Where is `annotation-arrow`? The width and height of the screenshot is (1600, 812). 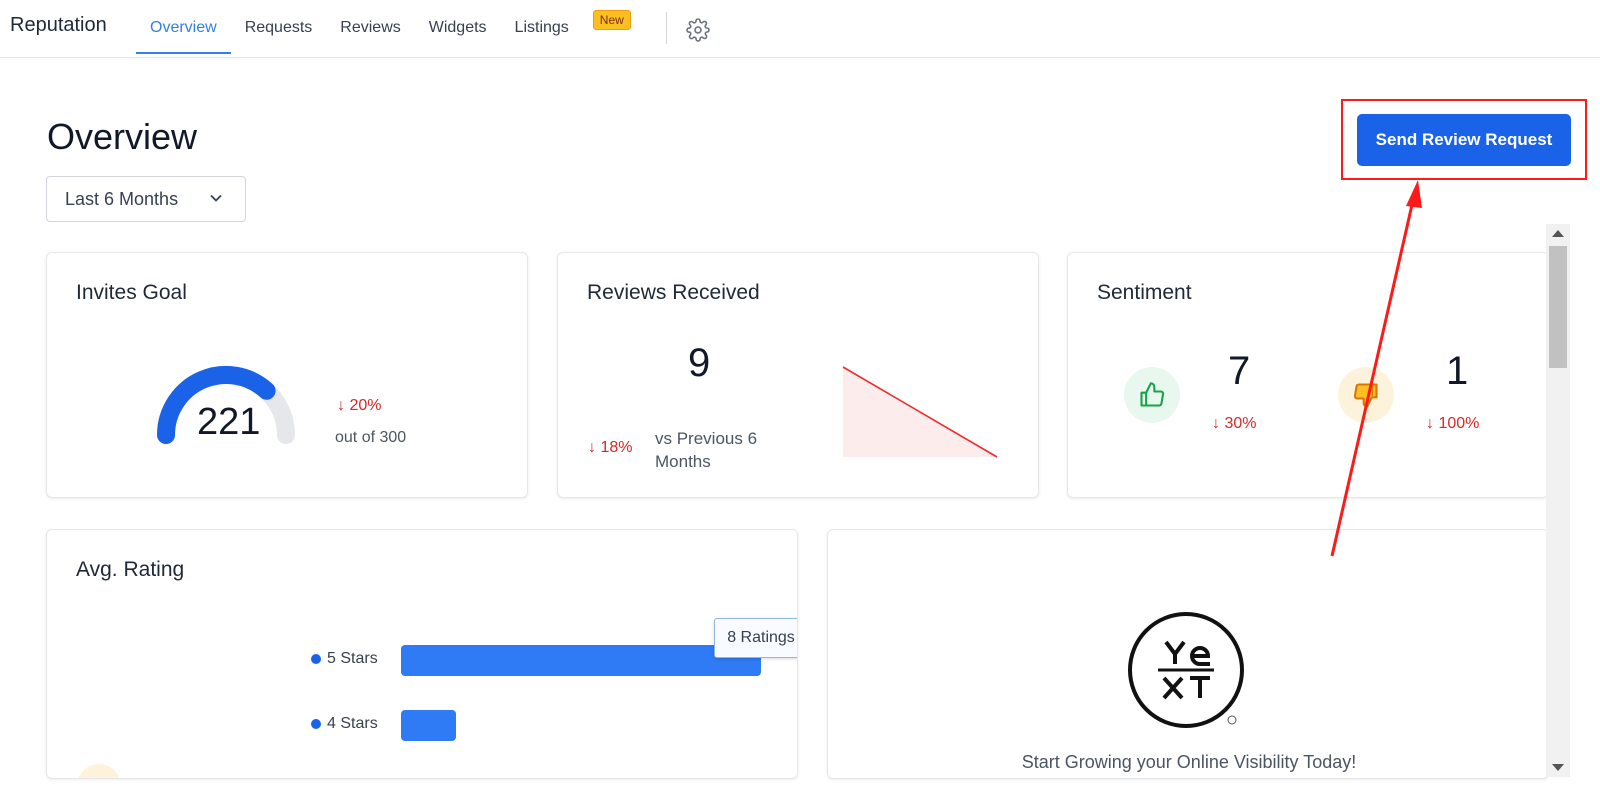
annotation-arrow is located at coordinates (1376, 368).